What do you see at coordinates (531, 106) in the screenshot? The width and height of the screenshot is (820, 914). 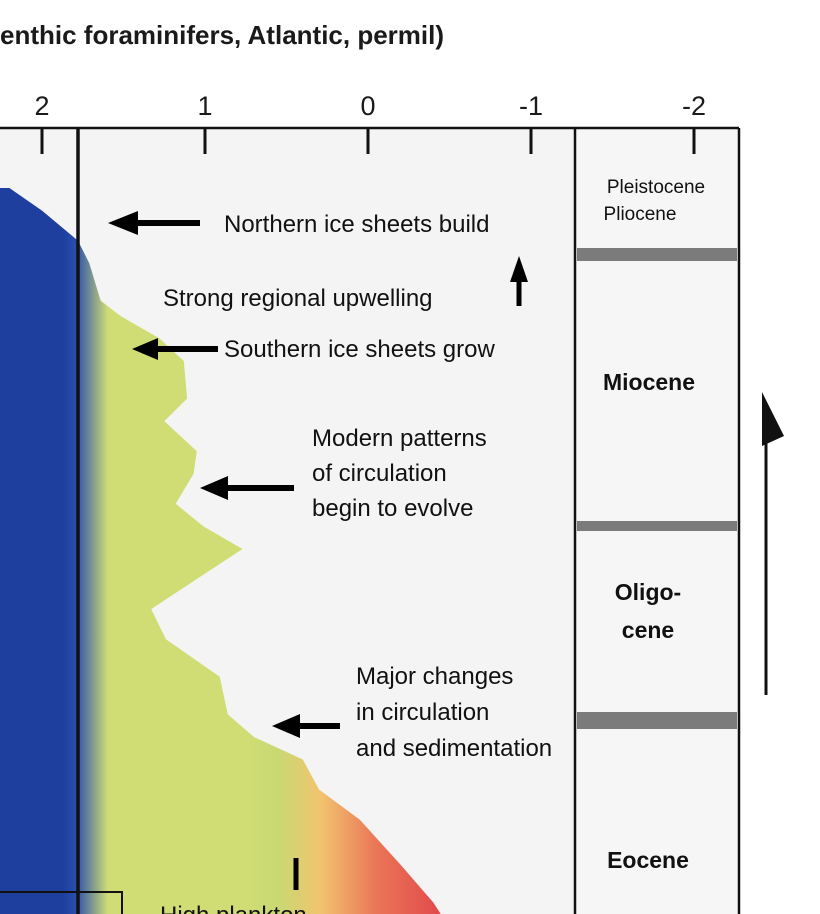 I see `x-tick-label: -1` at bounding box center [531, 106].